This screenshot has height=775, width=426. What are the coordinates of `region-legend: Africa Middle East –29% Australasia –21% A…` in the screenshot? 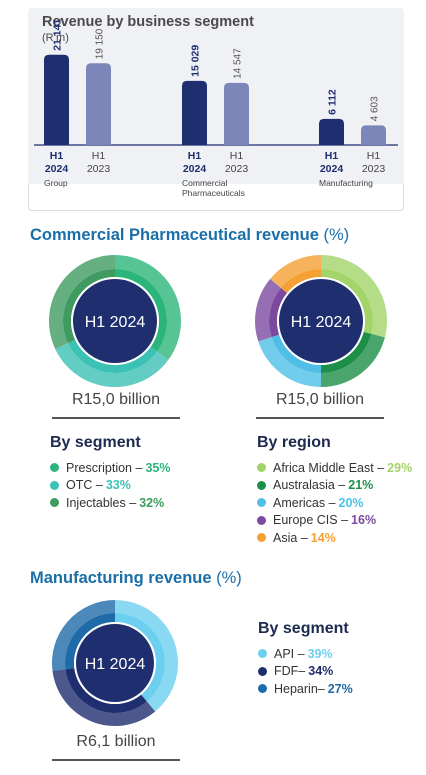 It's located at (334, 503).